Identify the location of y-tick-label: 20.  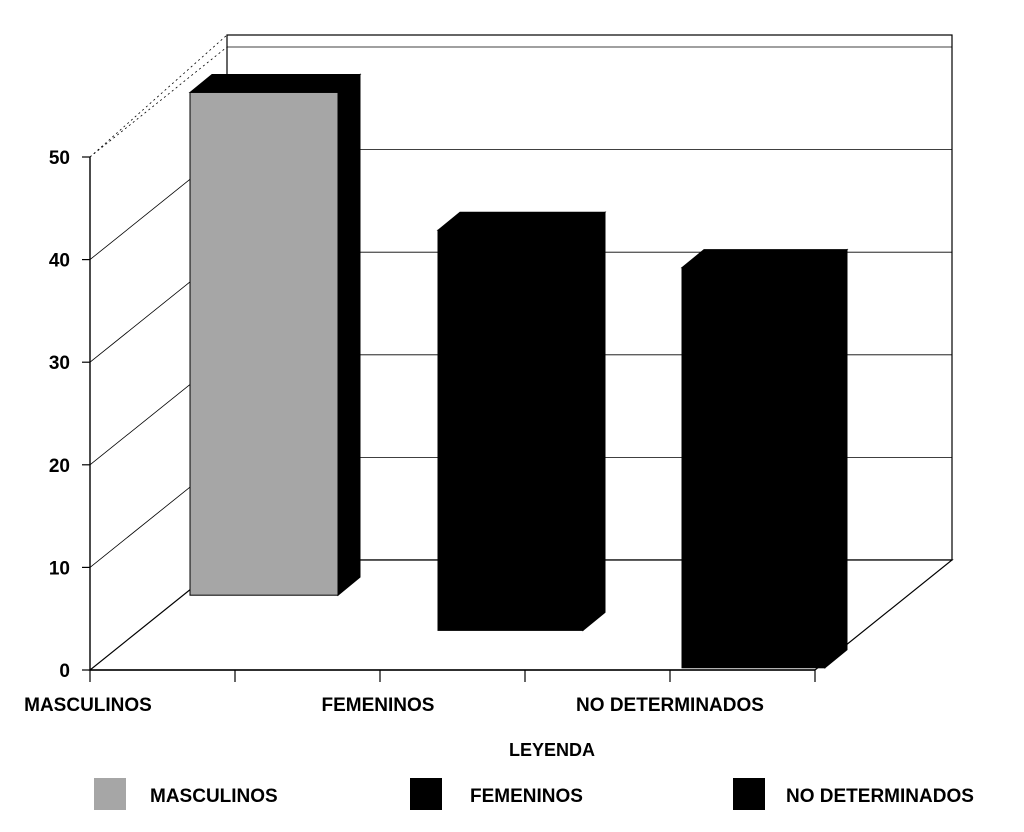
(59, 466).